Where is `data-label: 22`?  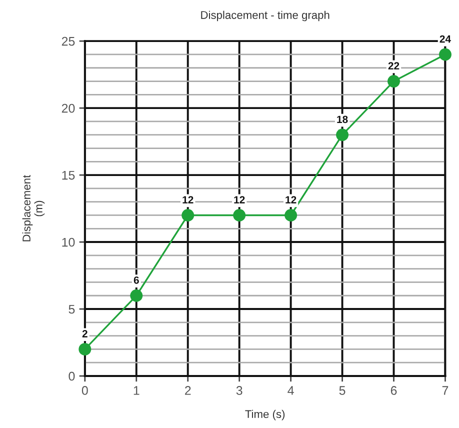
data-label: 22 is located at coordinates (394, 66).